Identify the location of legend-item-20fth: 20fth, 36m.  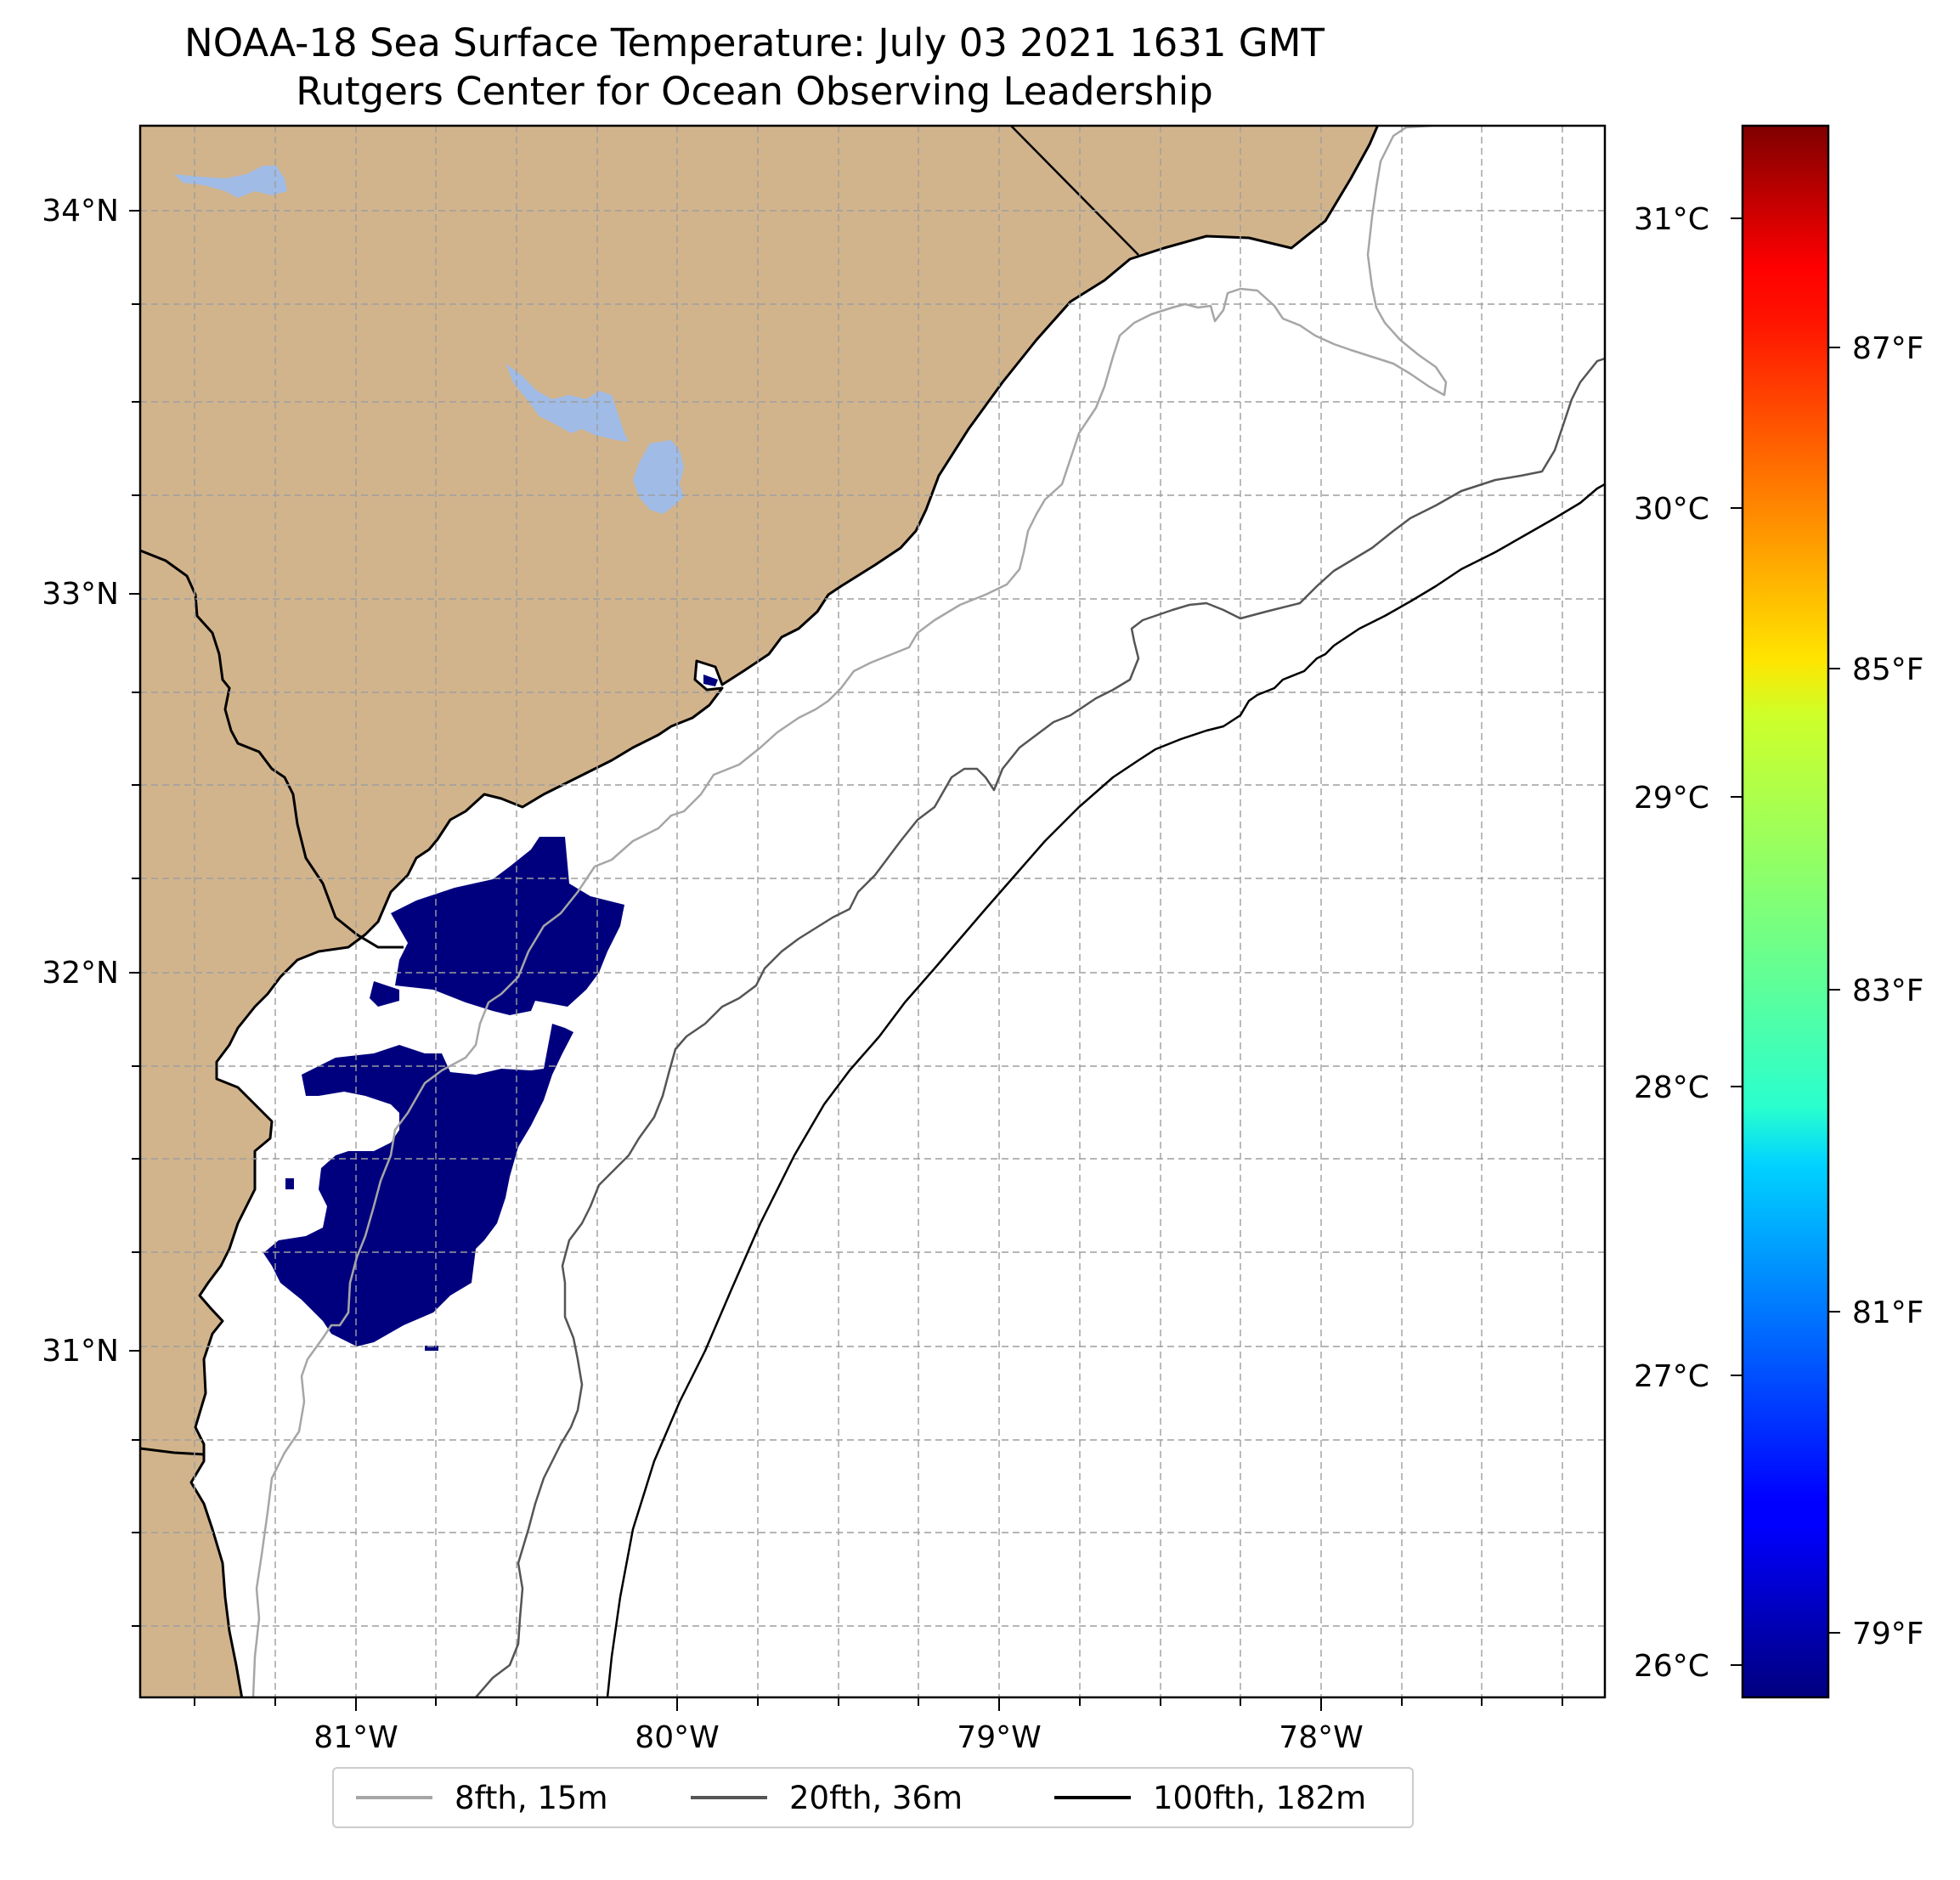
(827, 1798).